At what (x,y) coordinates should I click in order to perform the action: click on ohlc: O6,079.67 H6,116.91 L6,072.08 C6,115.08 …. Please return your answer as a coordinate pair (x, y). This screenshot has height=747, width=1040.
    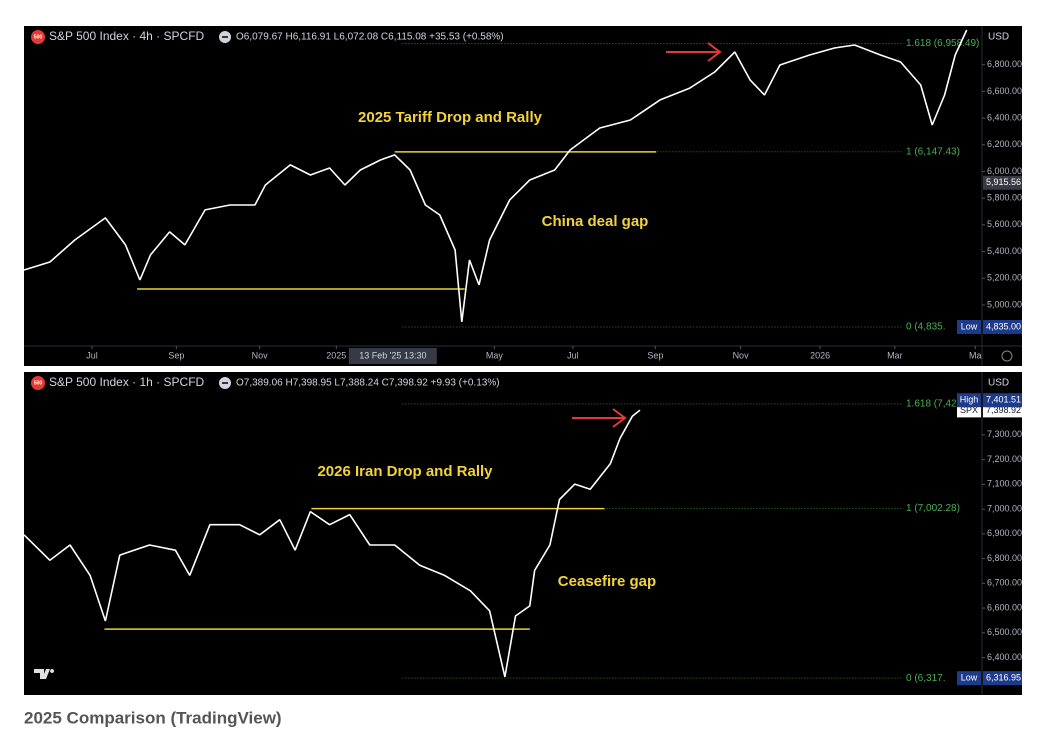
    Looking at the image, I should click on (370, 37).